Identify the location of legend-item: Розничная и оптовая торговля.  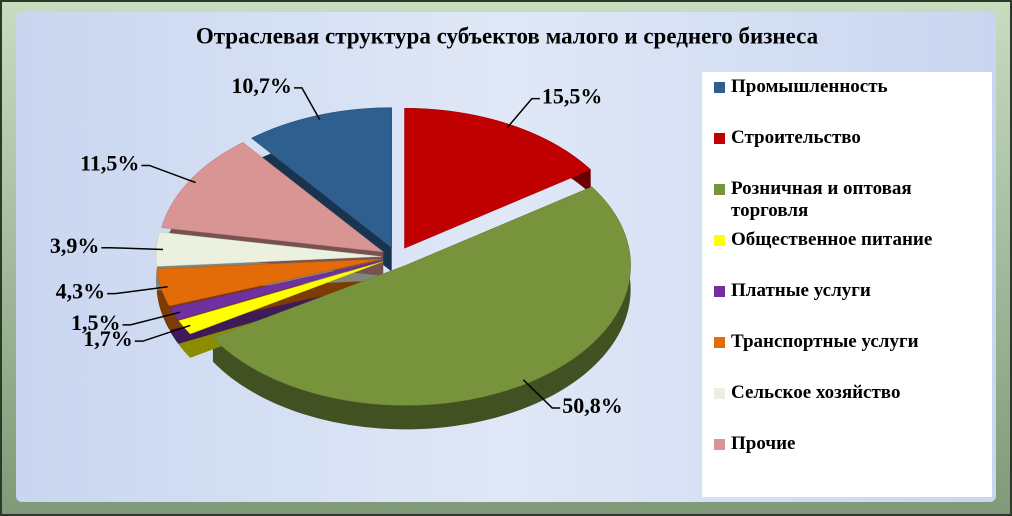
(848, 203).